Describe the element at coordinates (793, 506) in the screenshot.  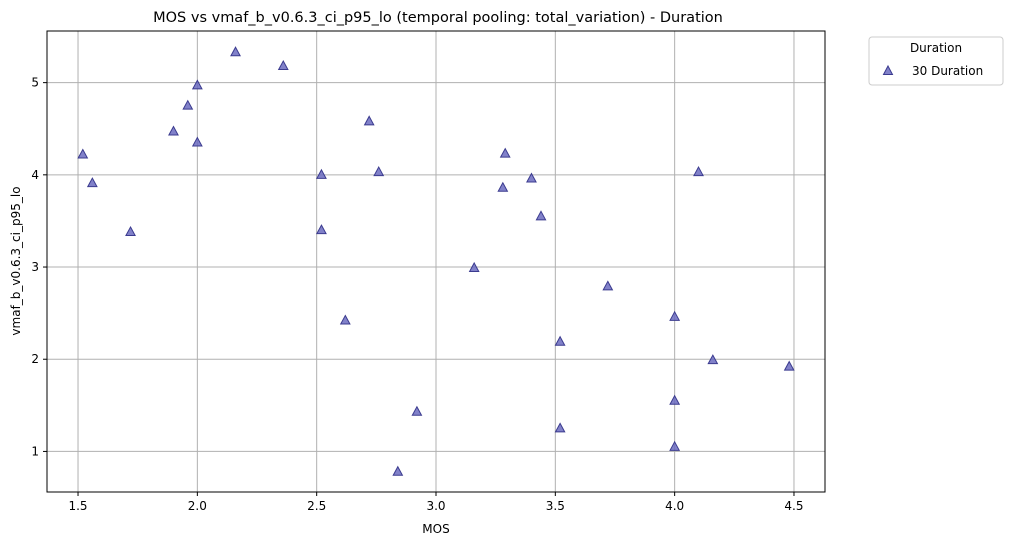
I see `x-tick-label: 4.5` at that location.